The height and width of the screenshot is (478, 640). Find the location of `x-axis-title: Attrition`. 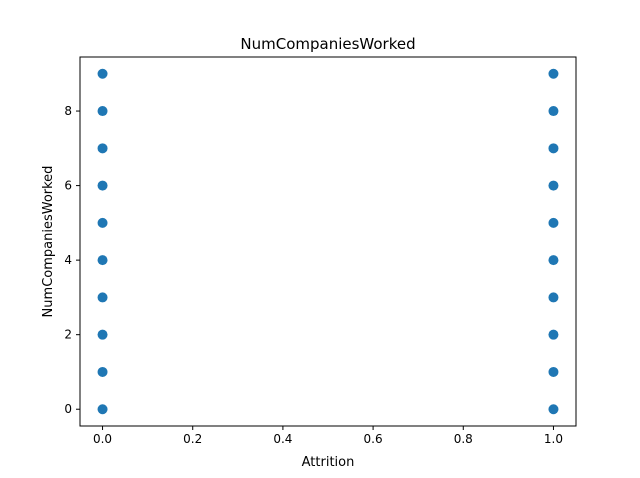

x-axis-title: Attrition is located at coordinates (328, 462).